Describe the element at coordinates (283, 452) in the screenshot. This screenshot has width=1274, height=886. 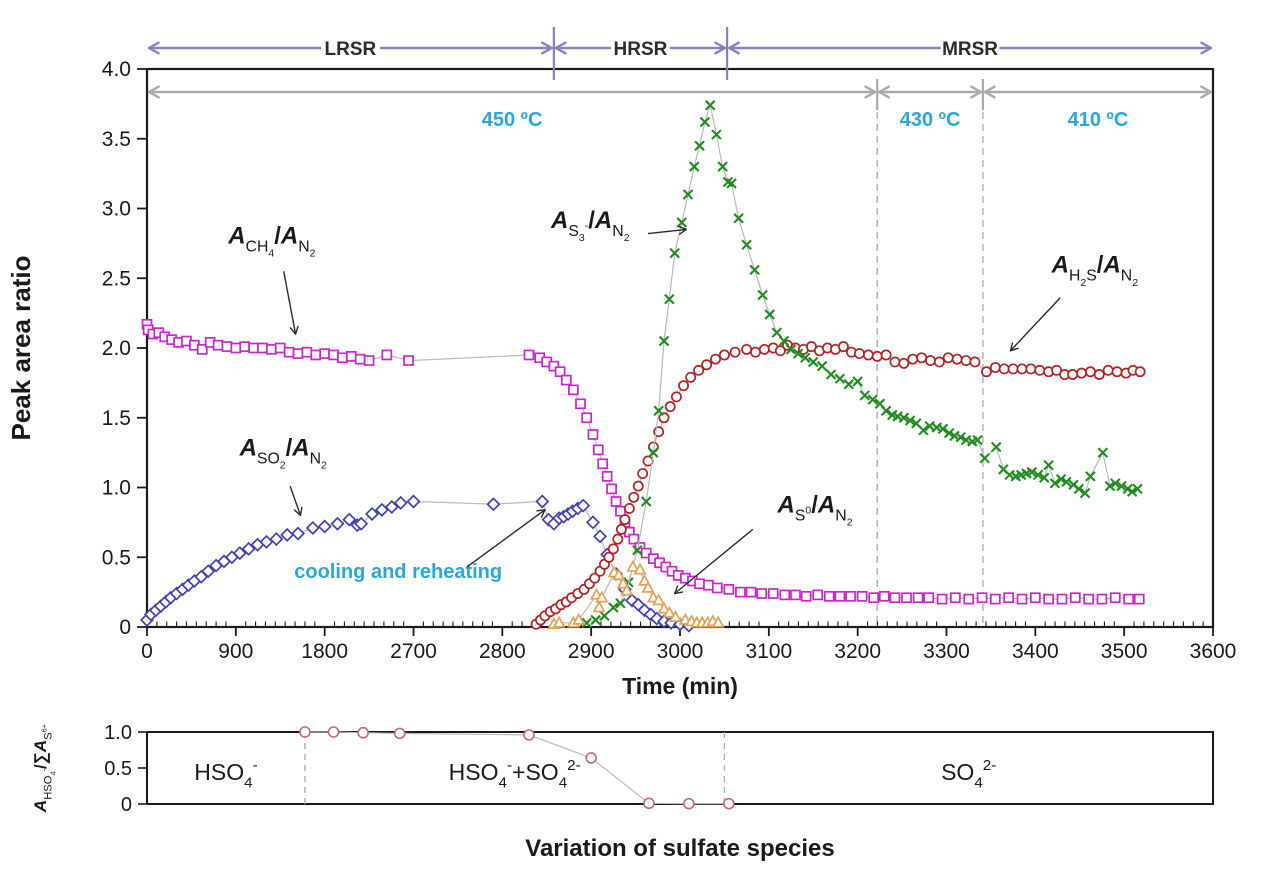
I see `so2-label: ASO2/AN2` at that location.